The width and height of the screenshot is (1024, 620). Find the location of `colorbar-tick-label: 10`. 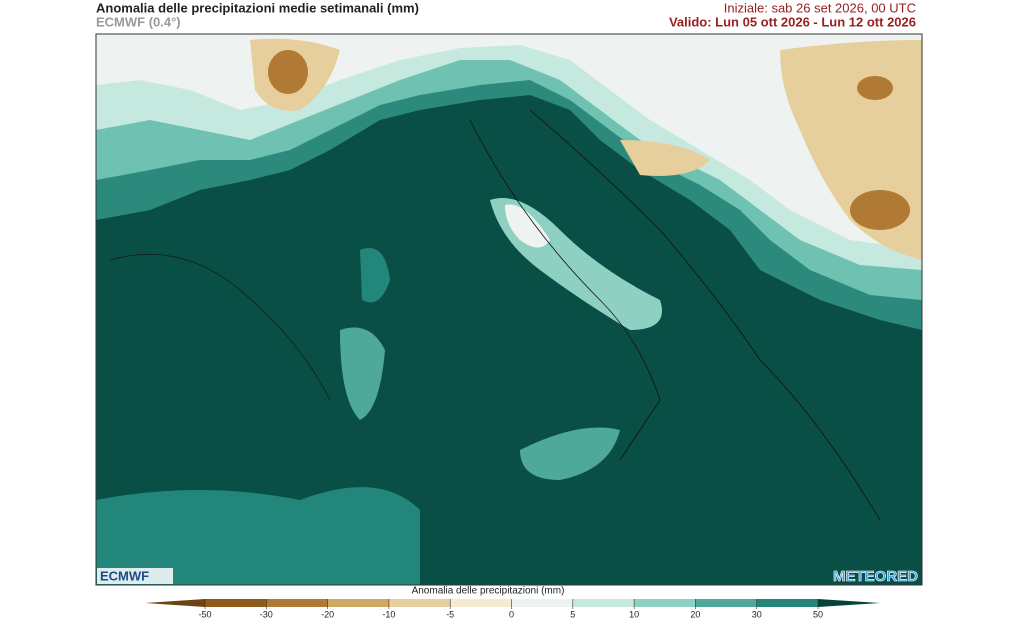

colorbar-tick-label: 10 is located at coordinates (634, 614).